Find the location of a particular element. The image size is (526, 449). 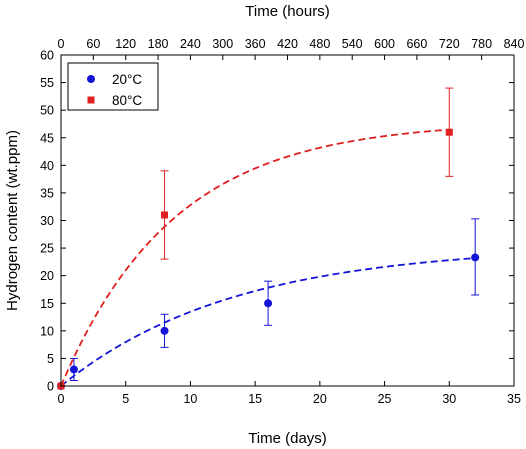

y-tick-label: 10 is located at coordinates (47, 331).